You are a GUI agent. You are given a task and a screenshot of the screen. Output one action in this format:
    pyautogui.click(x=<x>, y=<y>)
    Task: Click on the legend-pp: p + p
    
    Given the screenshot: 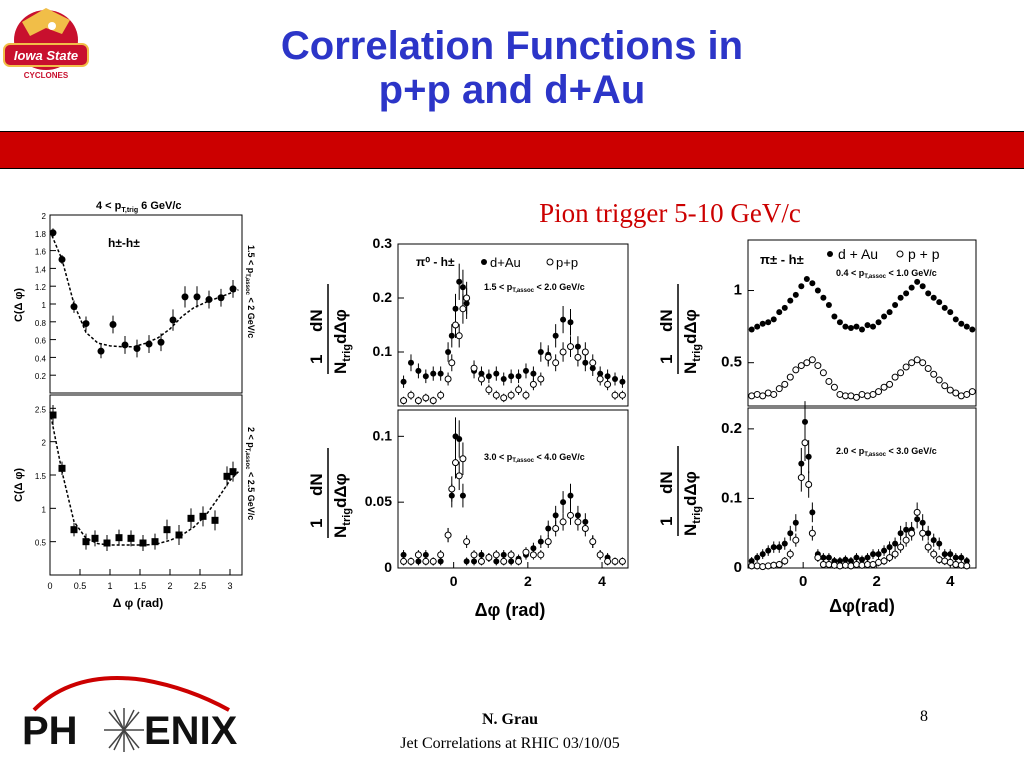 What is the action you would take?
    pyautogui.click(x=924, y=254)
    